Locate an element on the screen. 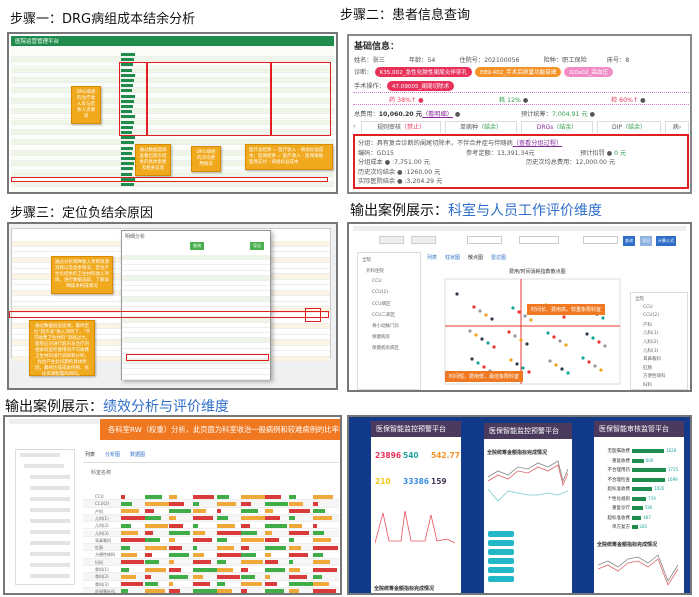 This screenshot has width=699, height=597. select is located at coordinates (484, 240).